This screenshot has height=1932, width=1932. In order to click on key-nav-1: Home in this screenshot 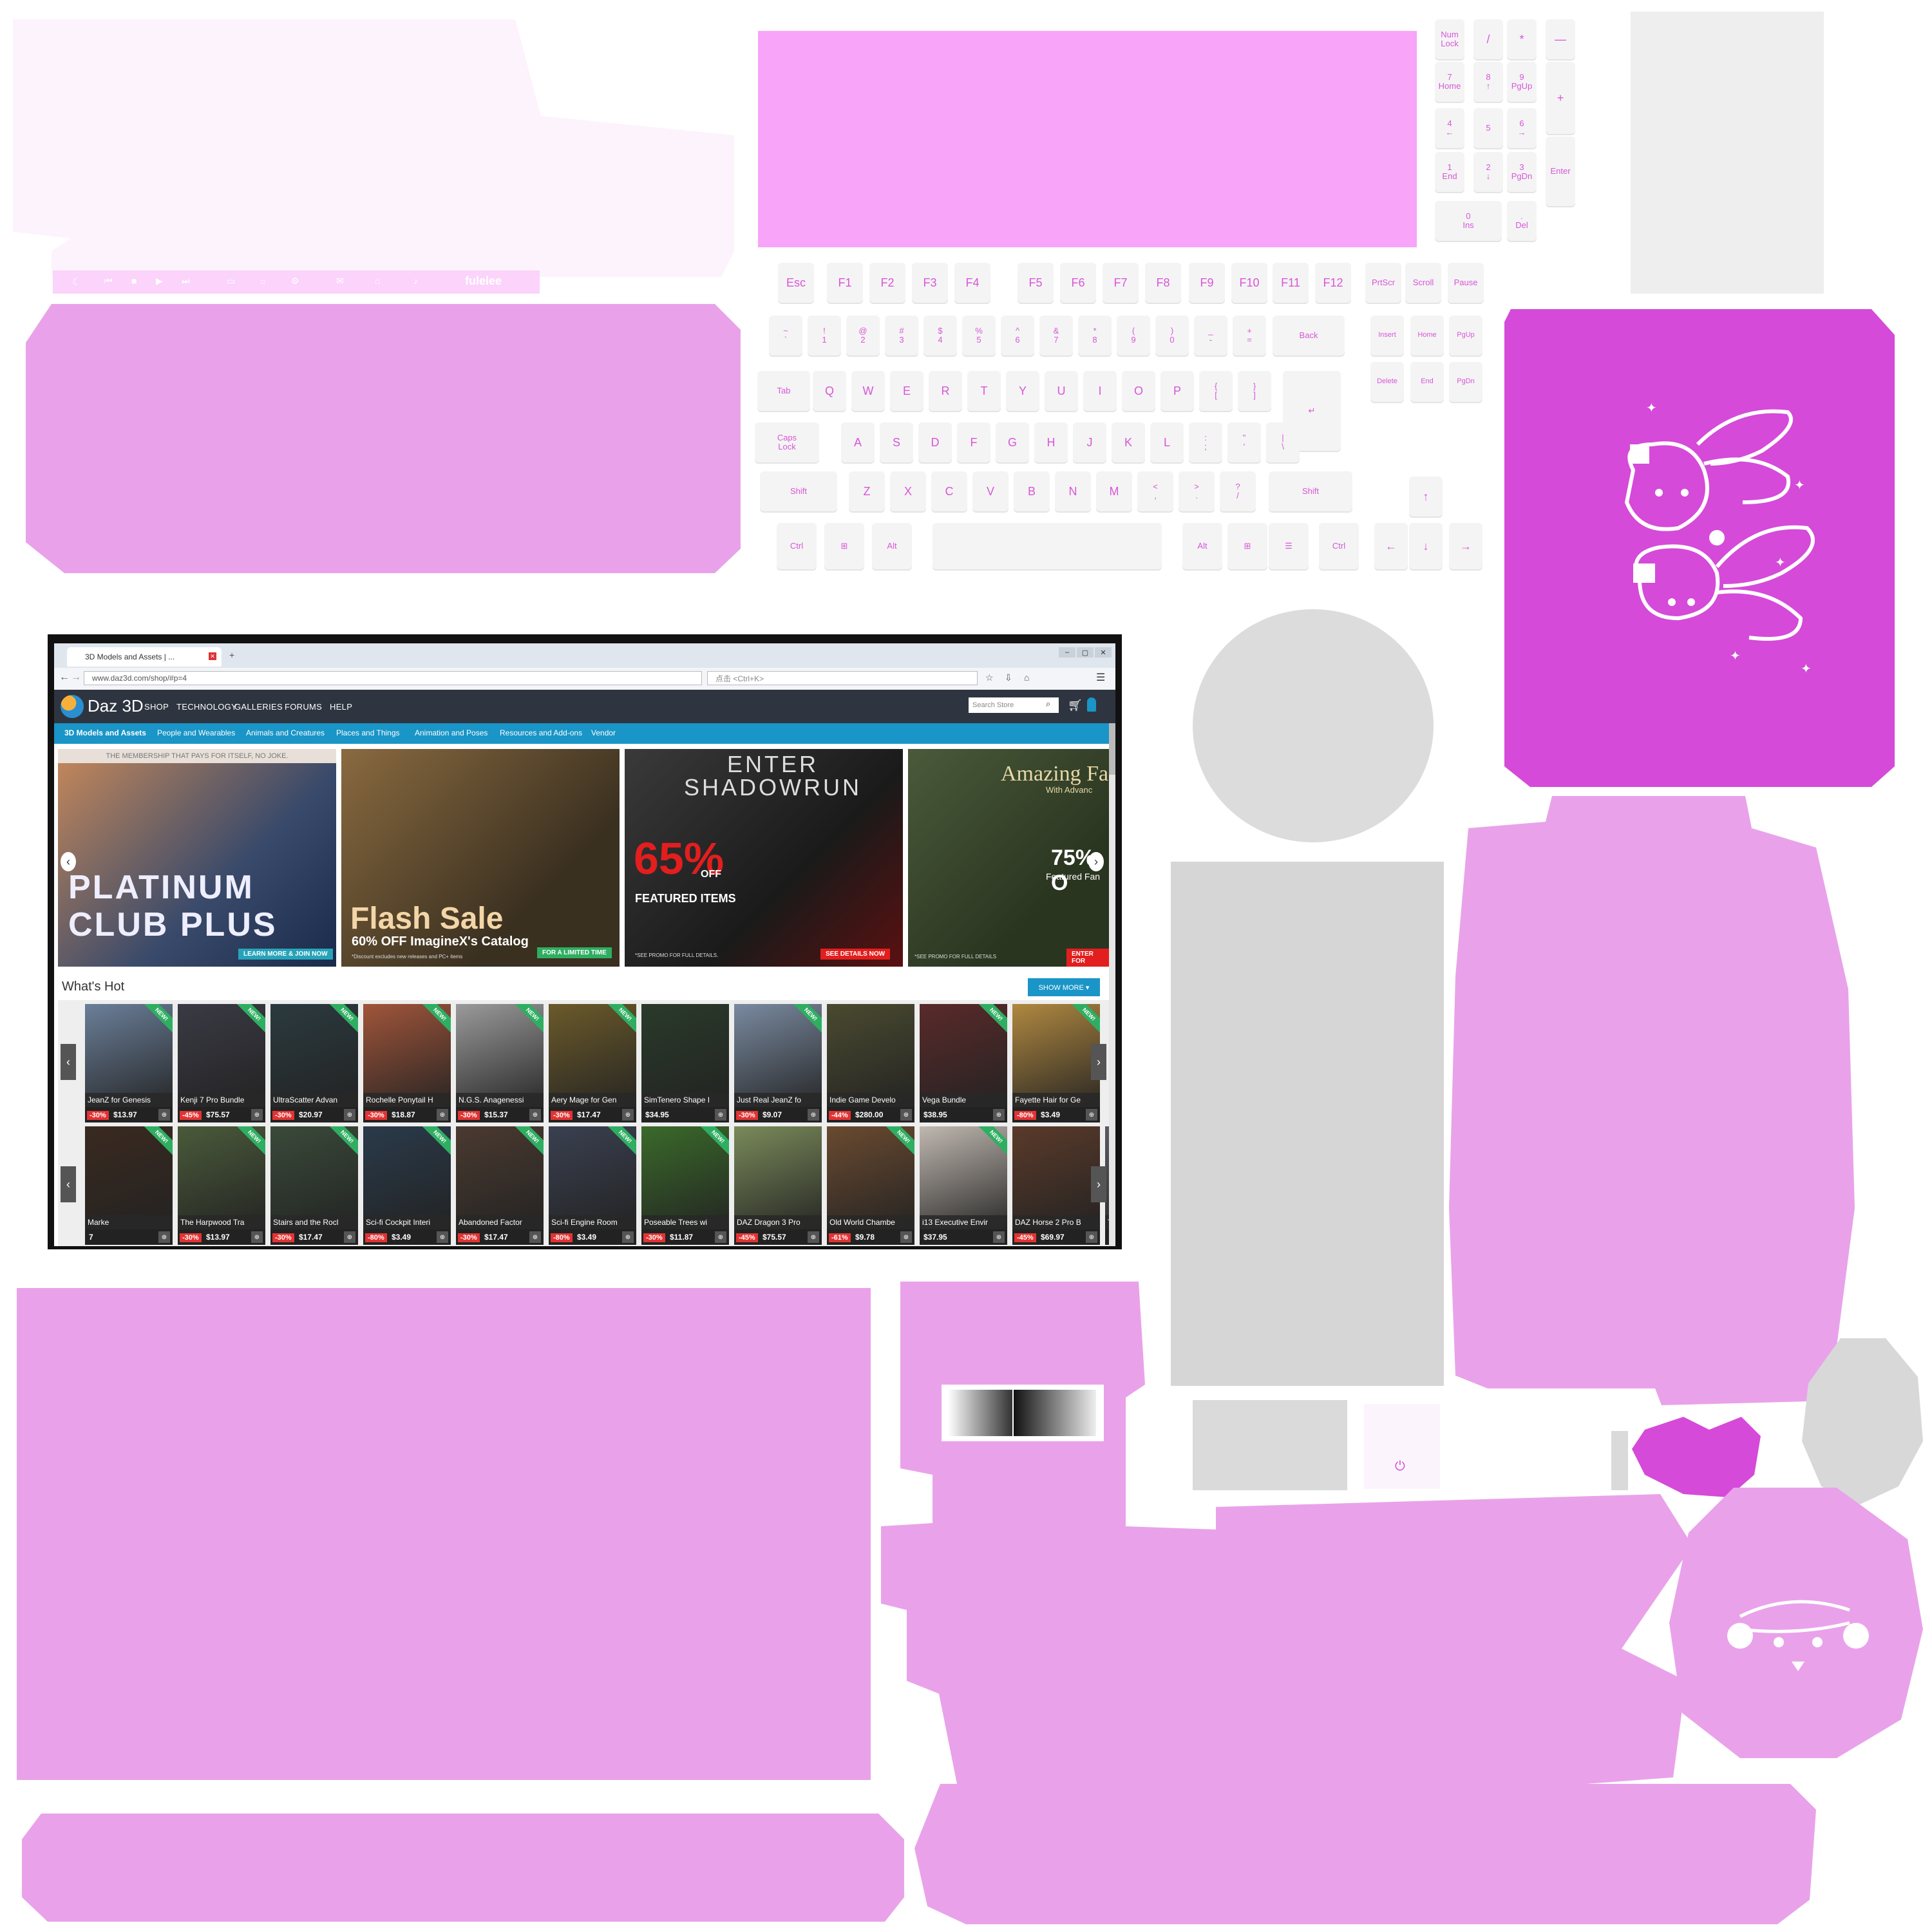, I will do `click(1427, 335)`.